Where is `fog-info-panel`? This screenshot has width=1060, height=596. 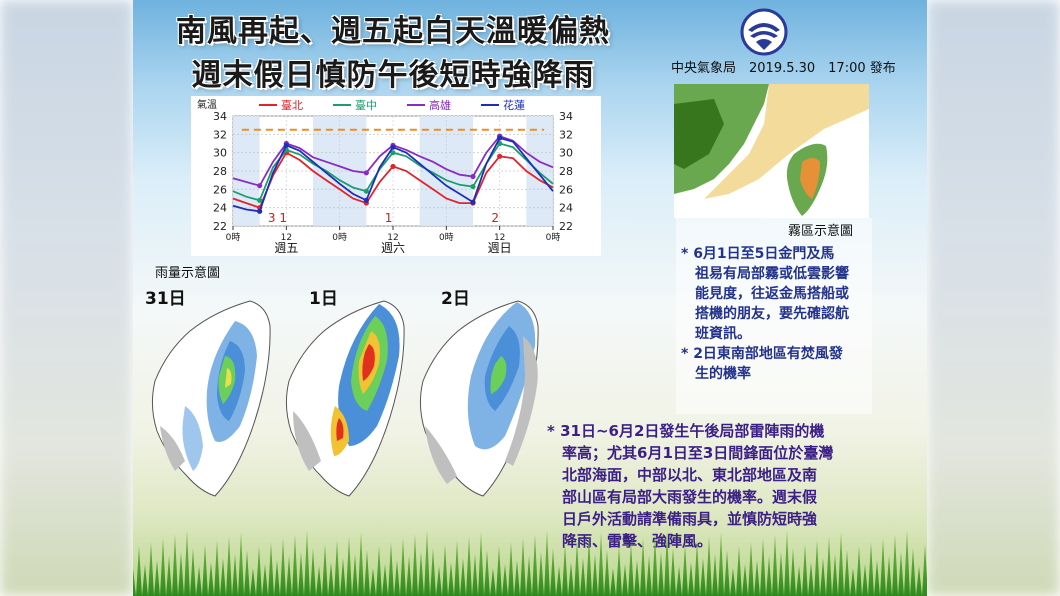 fog-info-panel is located at coordinates (774, 316).